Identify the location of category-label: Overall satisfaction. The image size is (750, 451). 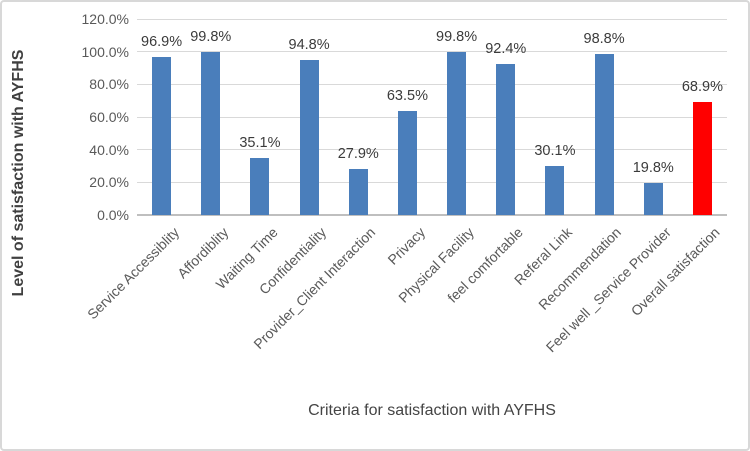
(675, 271).